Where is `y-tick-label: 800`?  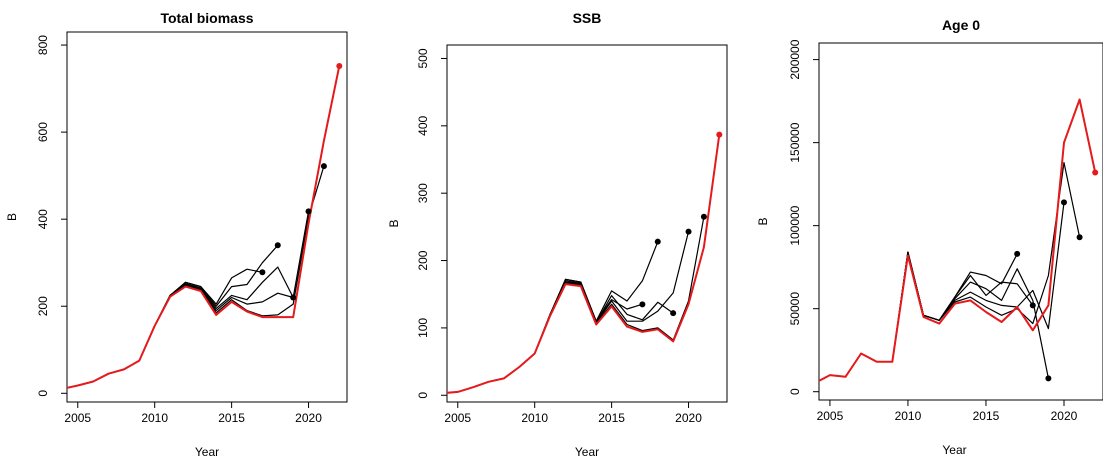 y-tick-label: 800 is located at coordinates (43, 45).